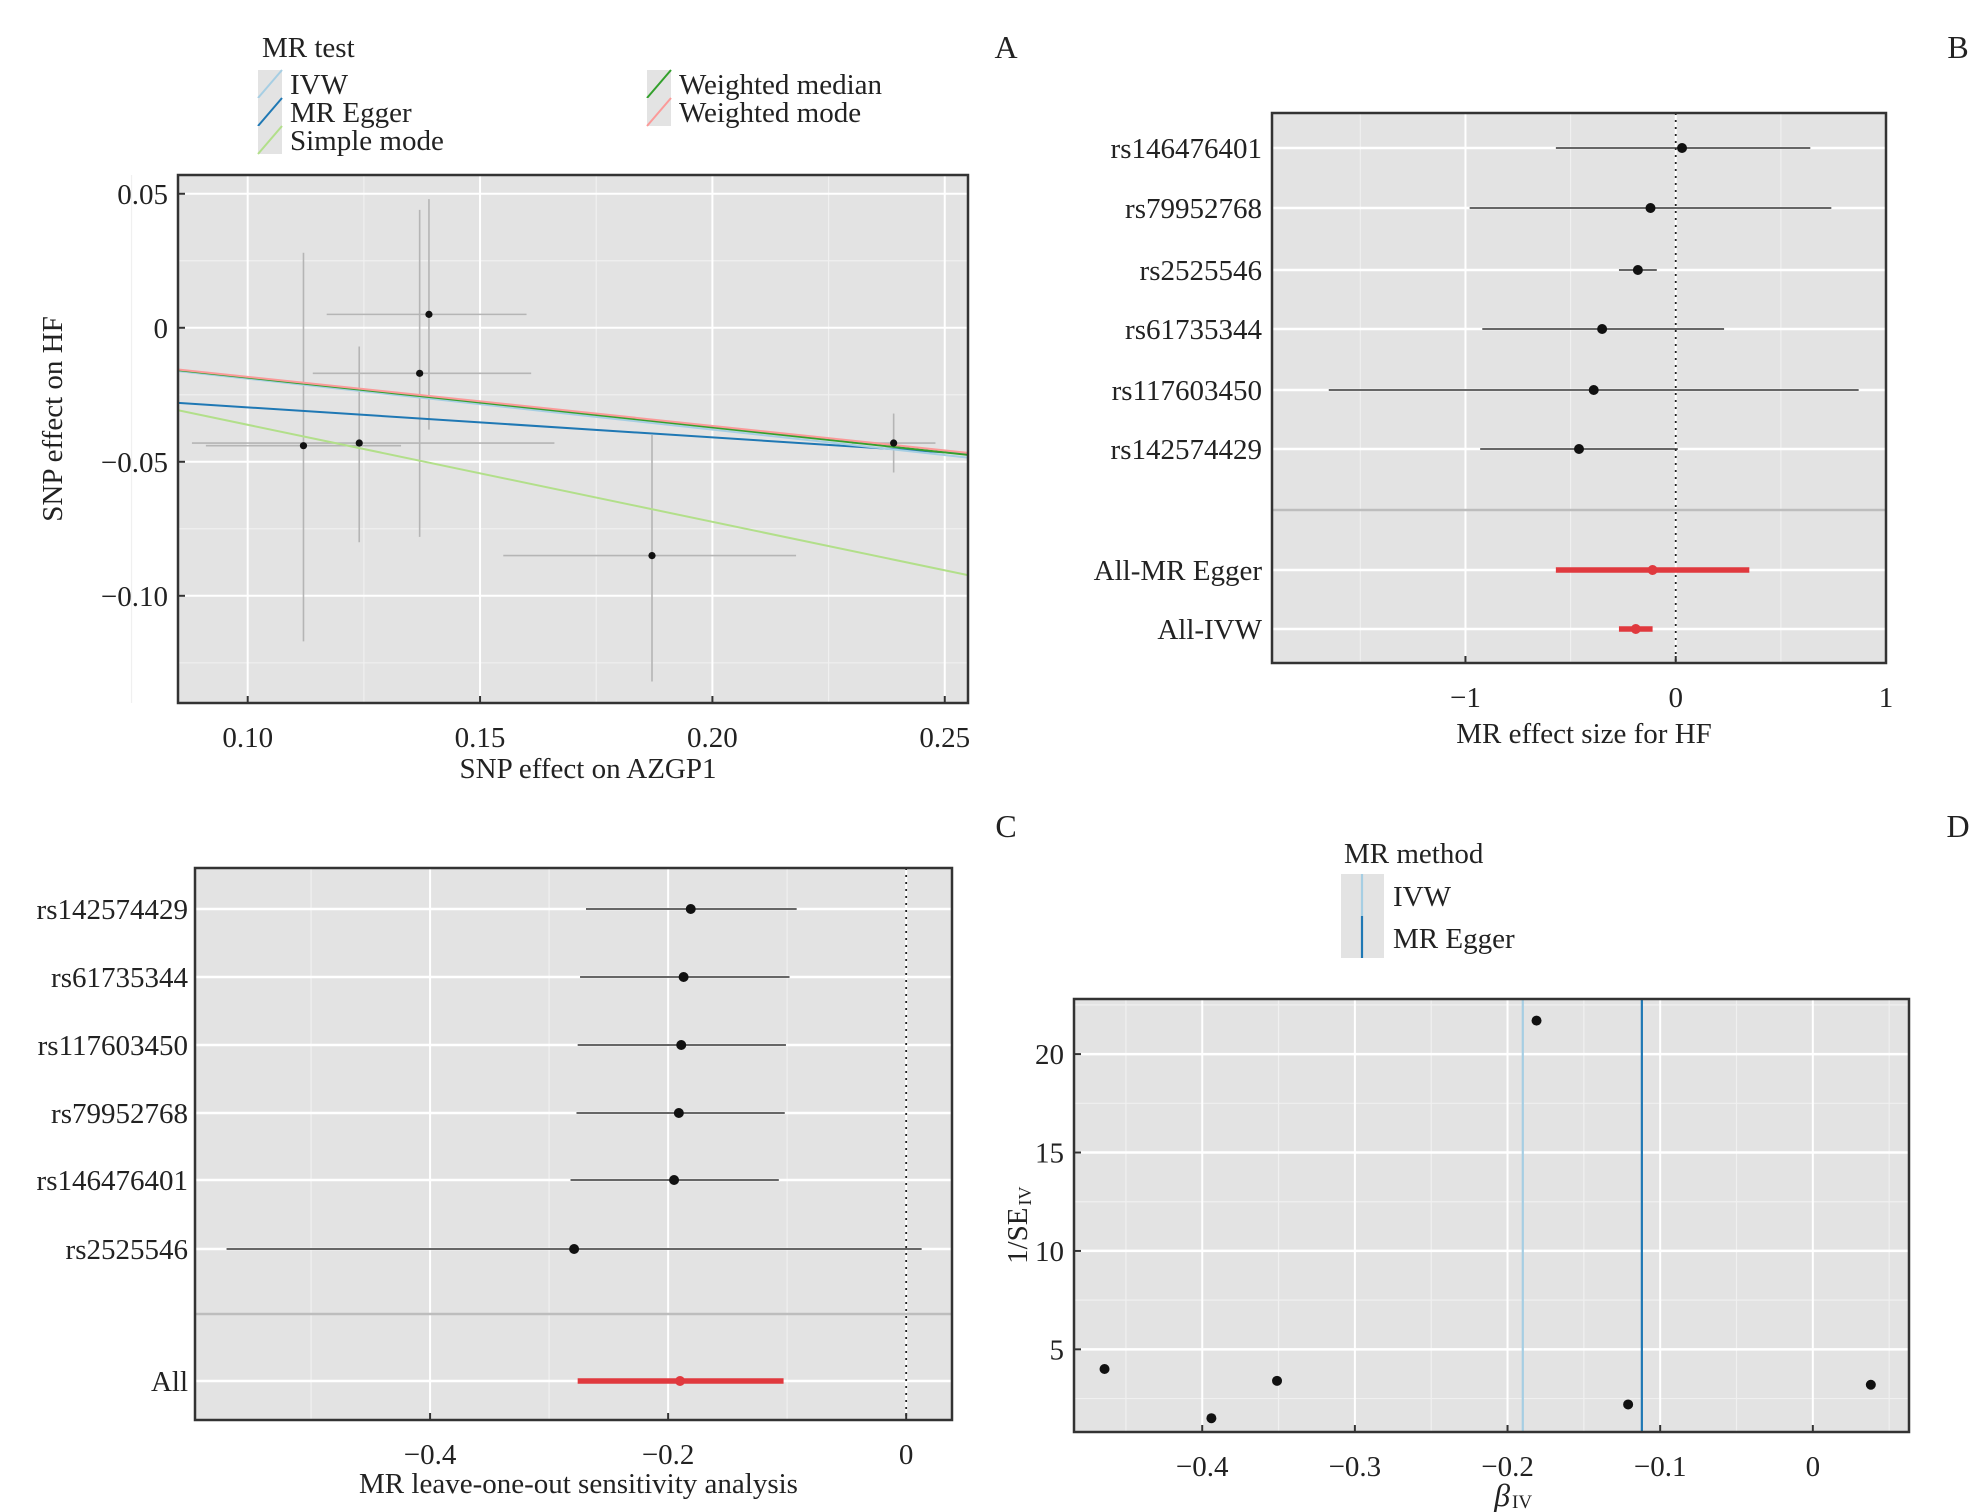  What do you see at coordinates (1355, 1467) in the screenshot?
I see `x-tick-label: −0.3` at bounding box center [1355, 1467].